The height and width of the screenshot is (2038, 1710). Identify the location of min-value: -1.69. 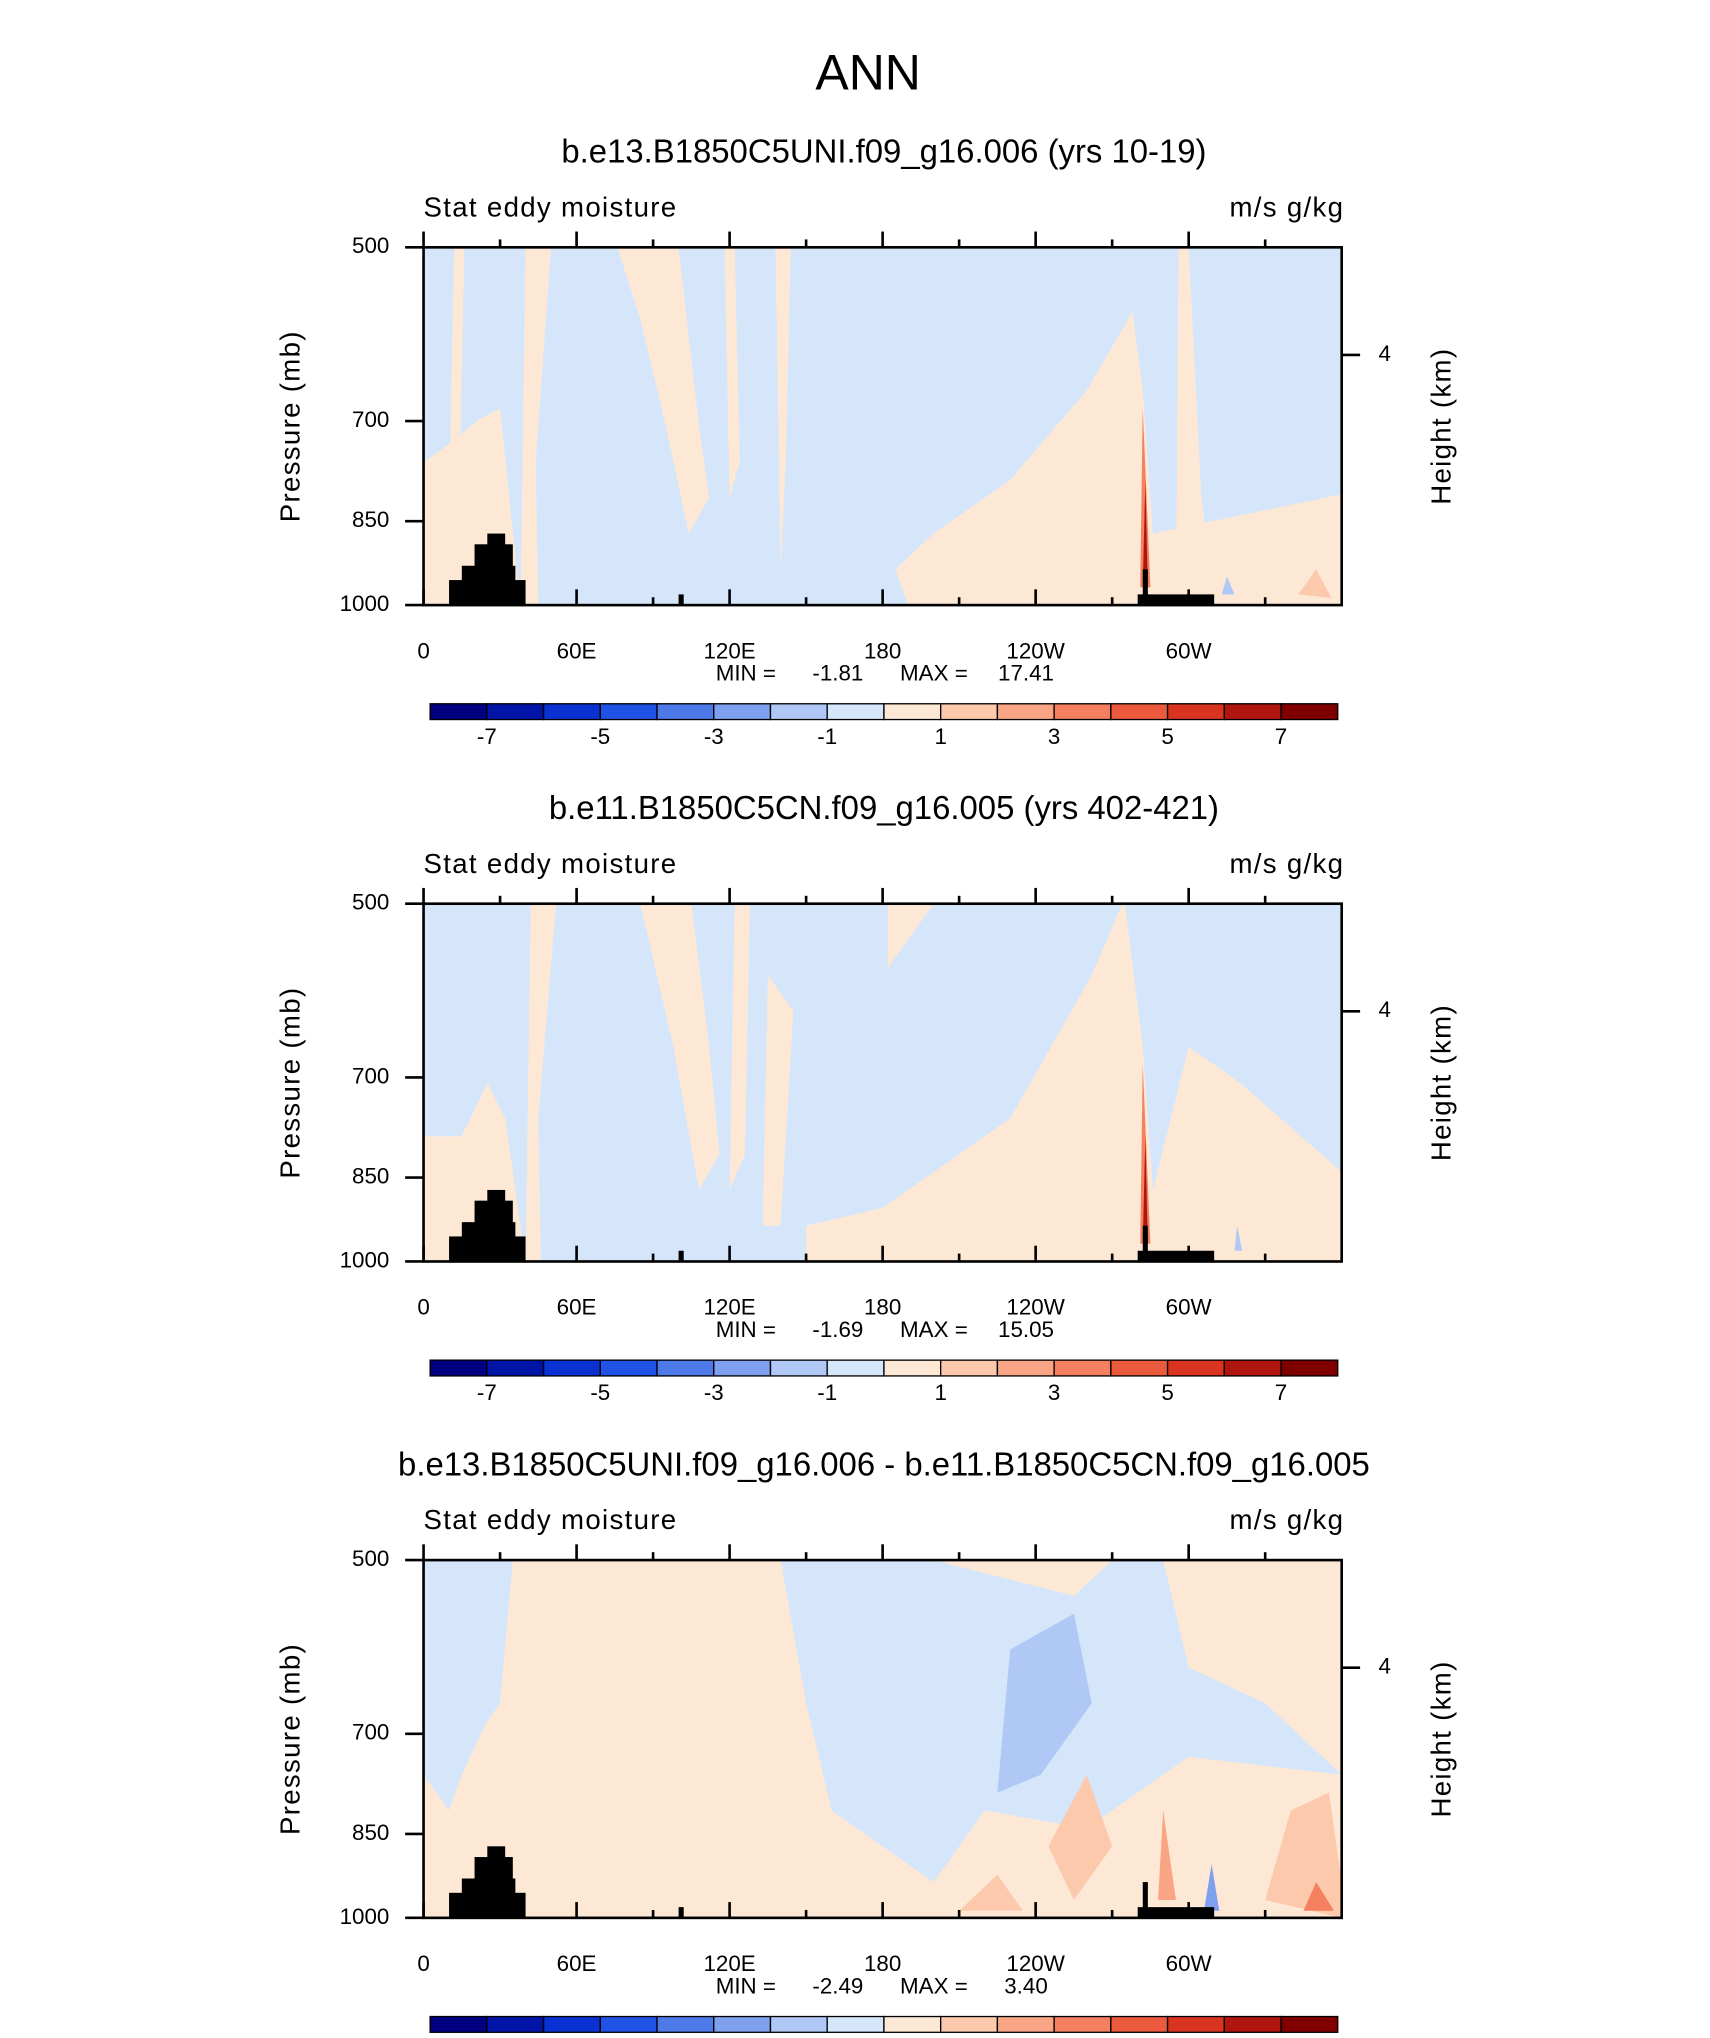
(837, 1329).